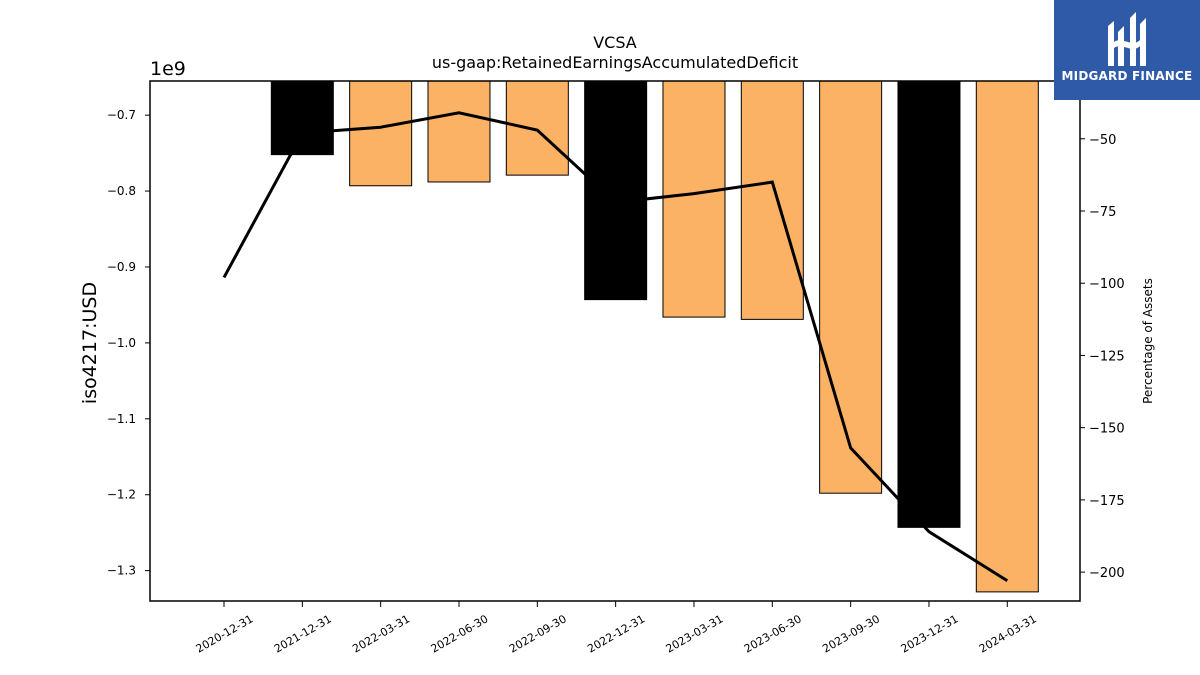 This screenshot has height=675, width=1200. What do you see at coordinates (1008, 633) in the screenshot?
I see `x-tick-label: 2024-03-31` at bounding box center [1008, 633].